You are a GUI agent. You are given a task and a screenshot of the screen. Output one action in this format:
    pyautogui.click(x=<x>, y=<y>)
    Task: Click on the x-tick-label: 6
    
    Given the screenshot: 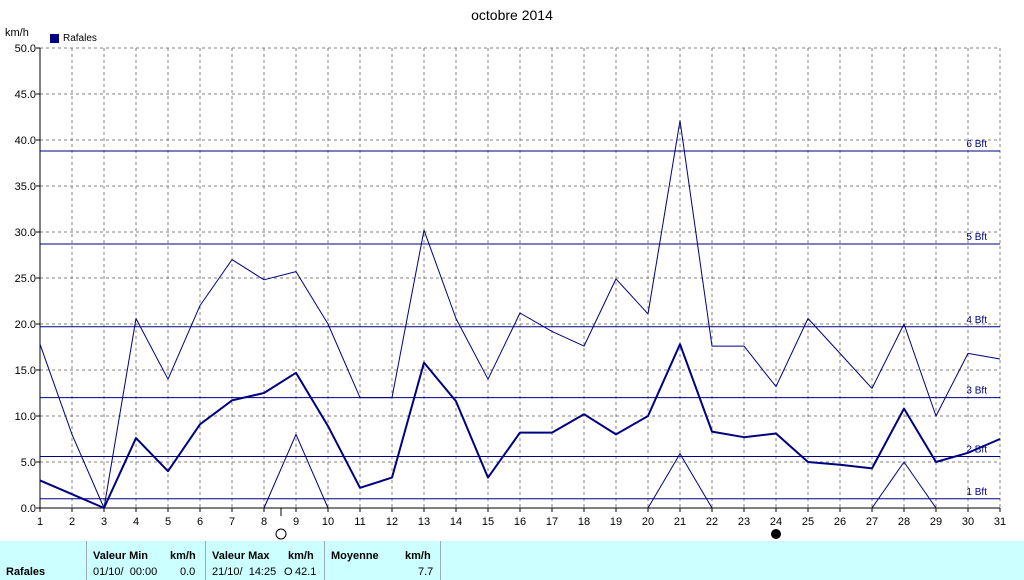 What is the action you would take?
    pyautogui.click(x=200, y=522)
    